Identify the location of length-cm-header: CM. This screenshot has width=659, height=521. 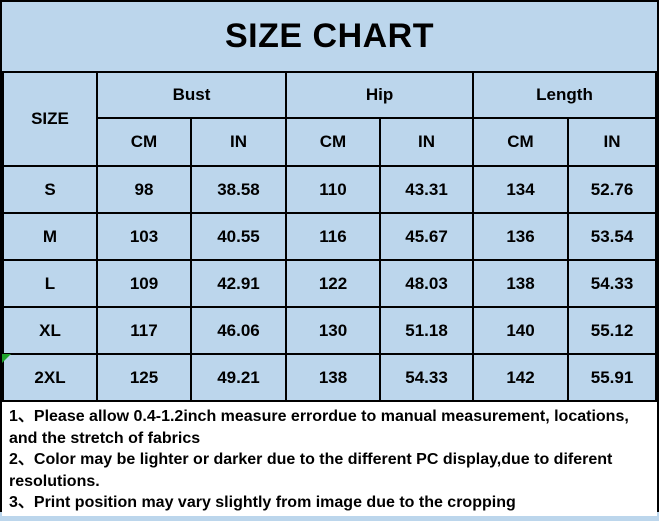
(521, 142).